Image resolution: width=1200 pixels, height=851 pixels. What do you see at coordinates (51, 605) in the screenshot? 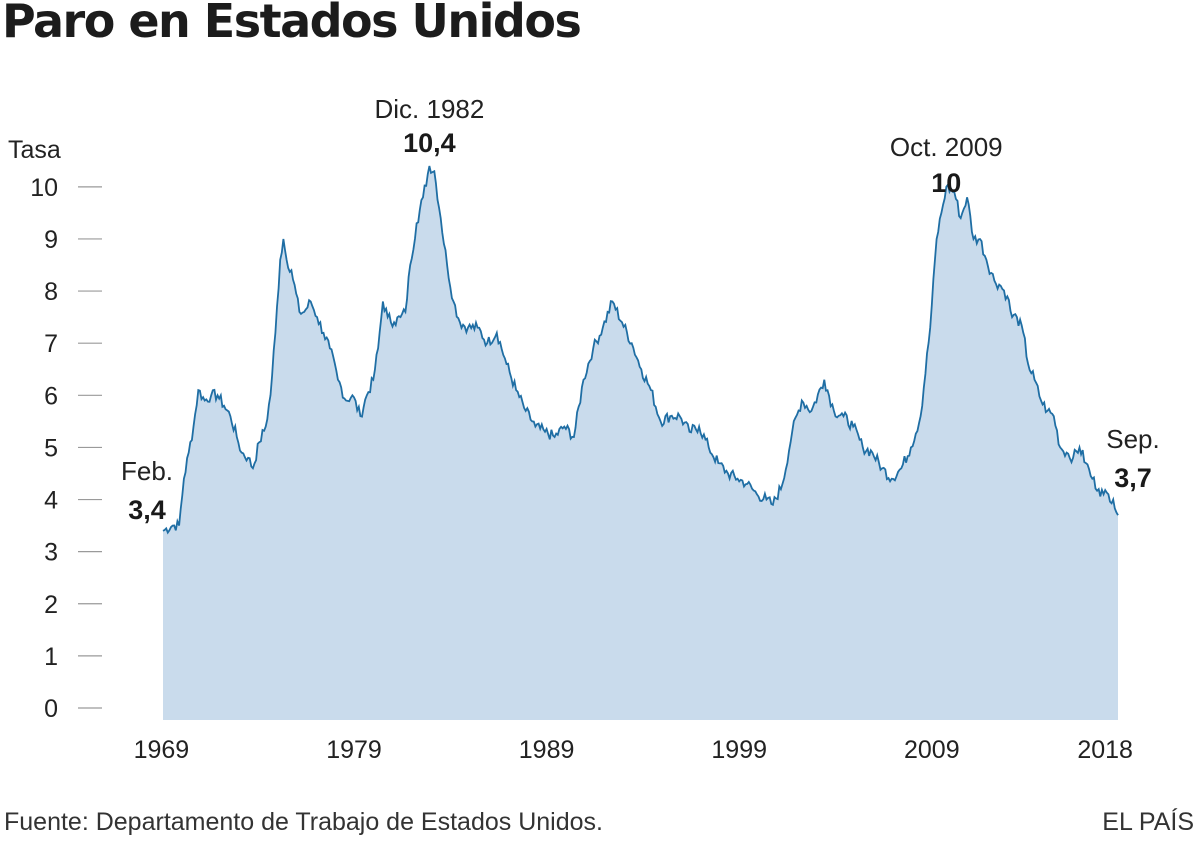
I see `y-tick-label: 2` at bounding box center [51, 605].